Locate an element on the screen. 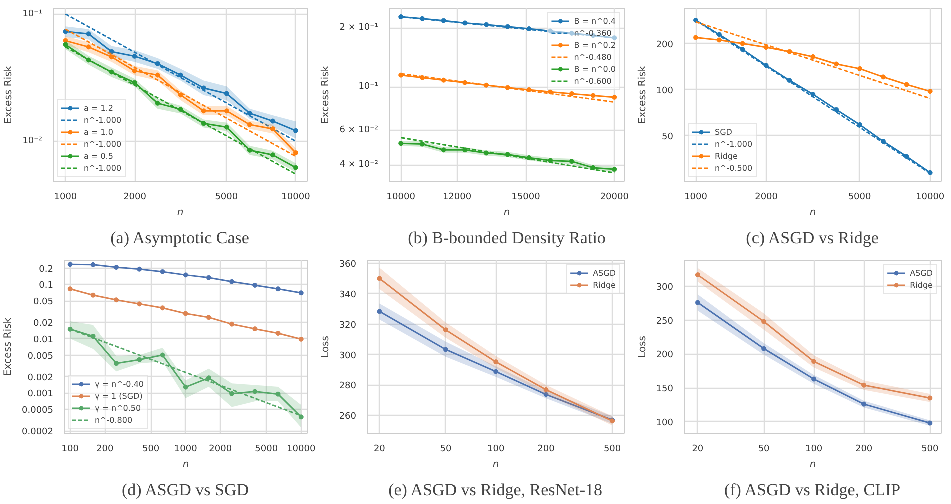  x-tick-label: 100 is located at coordinates (71, 449).